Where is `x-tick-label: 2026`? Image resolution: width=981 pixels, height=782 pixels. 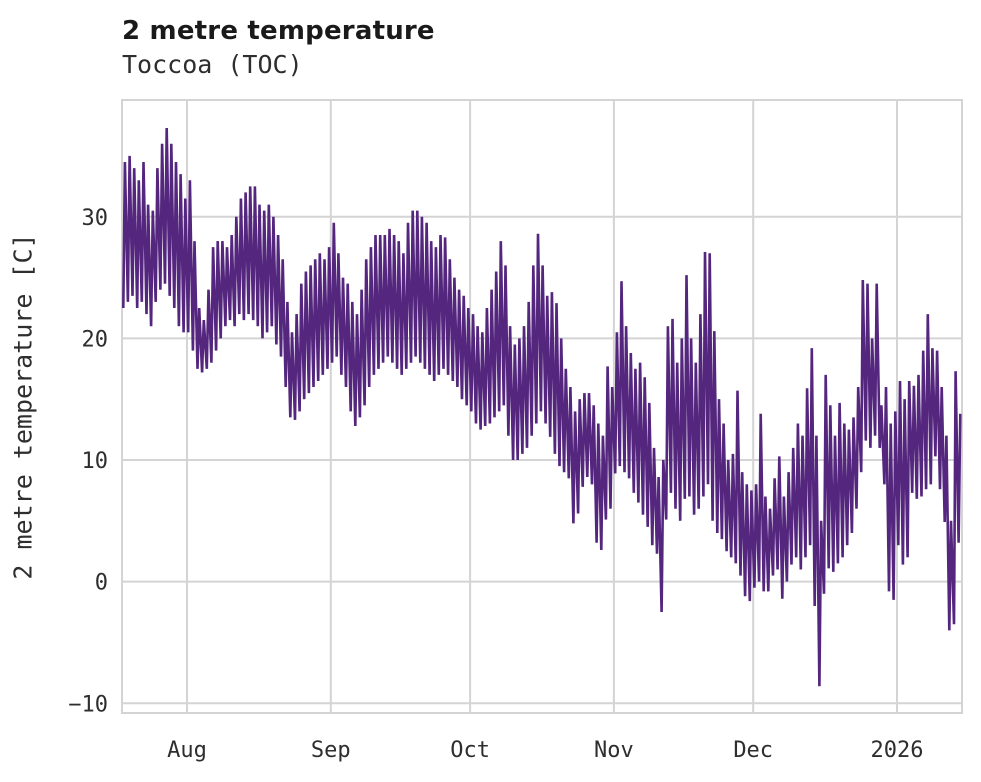
x-tick-label: 2026 is located at coordinates (897, 750).